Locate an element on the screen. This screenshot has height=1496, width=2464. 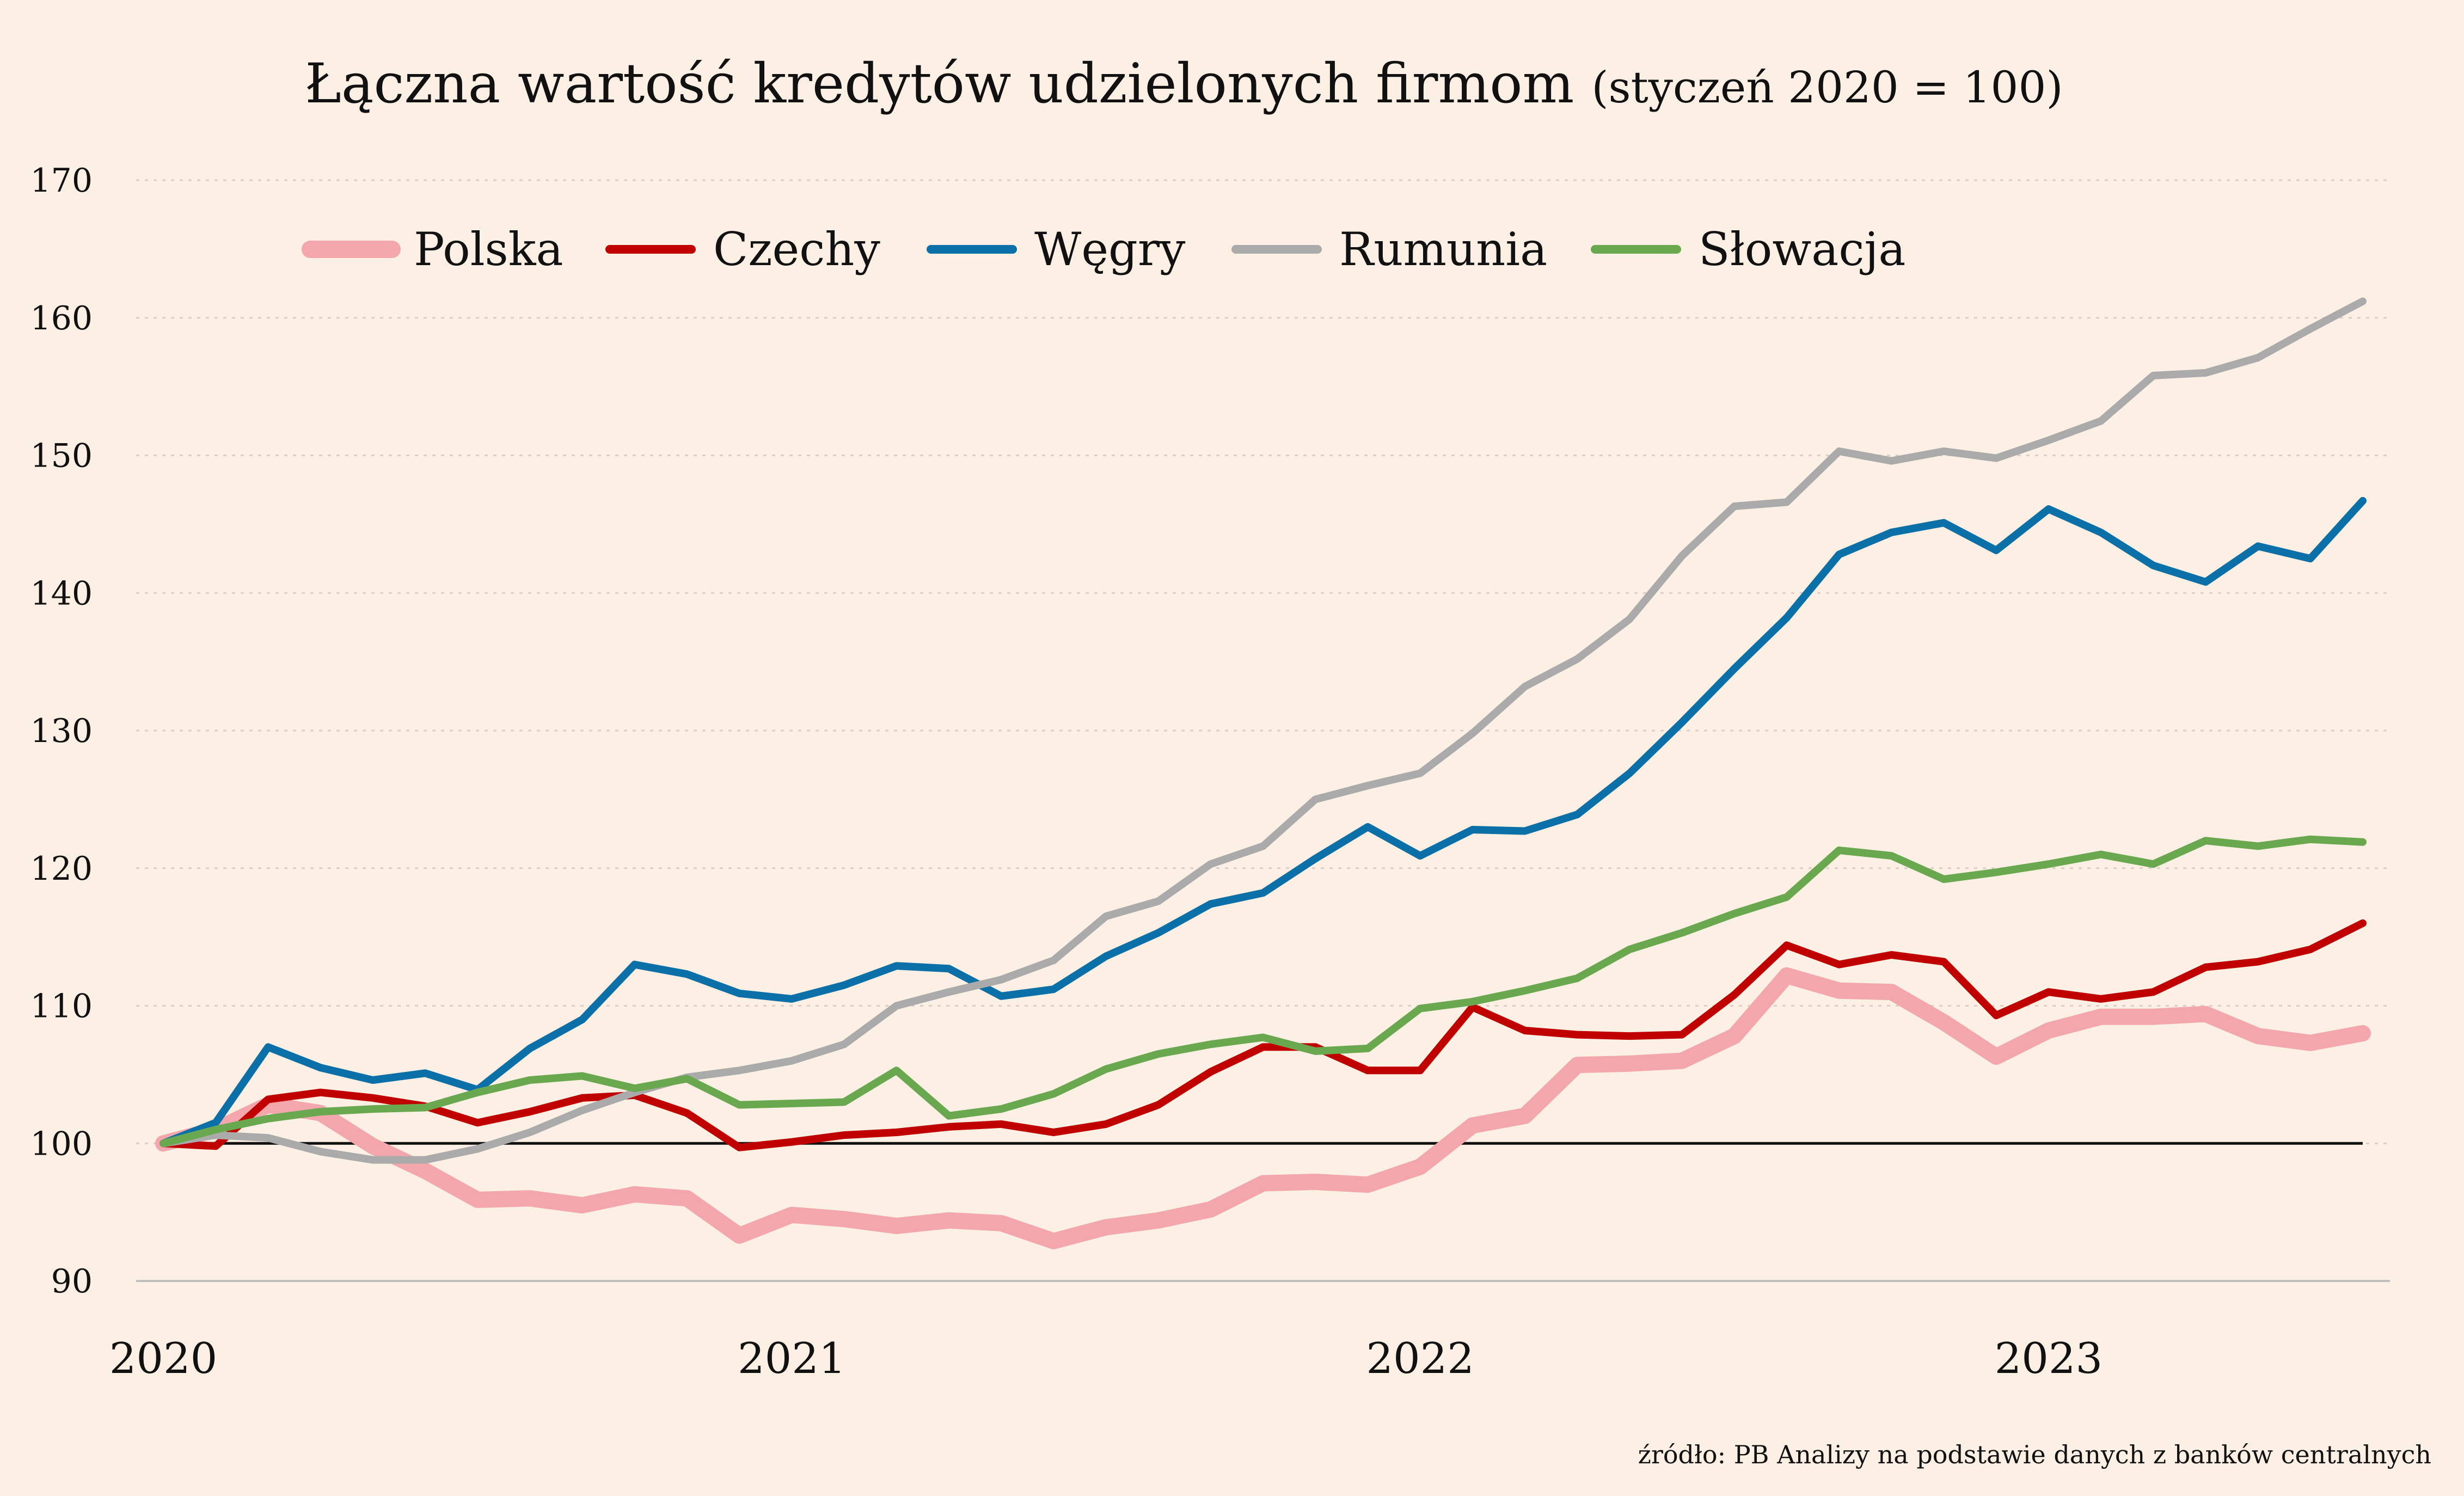
x-tick-label-2020: 2020 is located at coordinates (163, 1358).